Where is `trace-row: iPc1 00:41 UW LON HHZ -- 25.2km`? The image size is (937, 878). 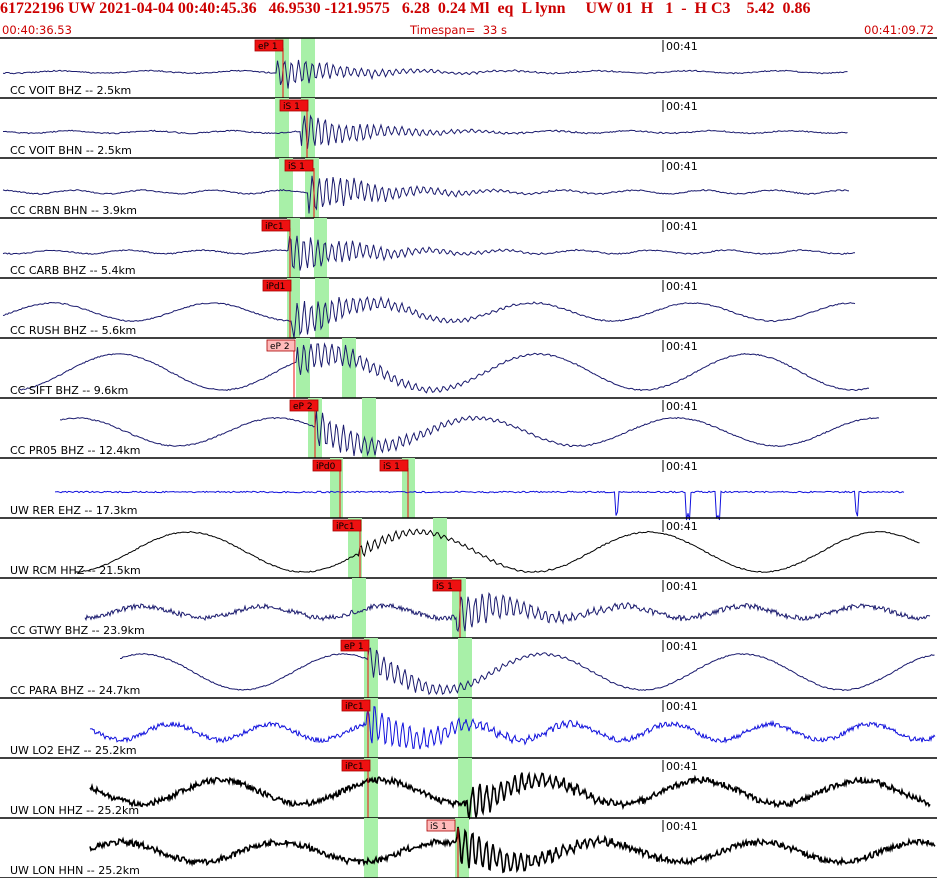
trace-row: iPc1 00:41 UW LON HHZ -- 25.2km is located at coordinates (468, 789).